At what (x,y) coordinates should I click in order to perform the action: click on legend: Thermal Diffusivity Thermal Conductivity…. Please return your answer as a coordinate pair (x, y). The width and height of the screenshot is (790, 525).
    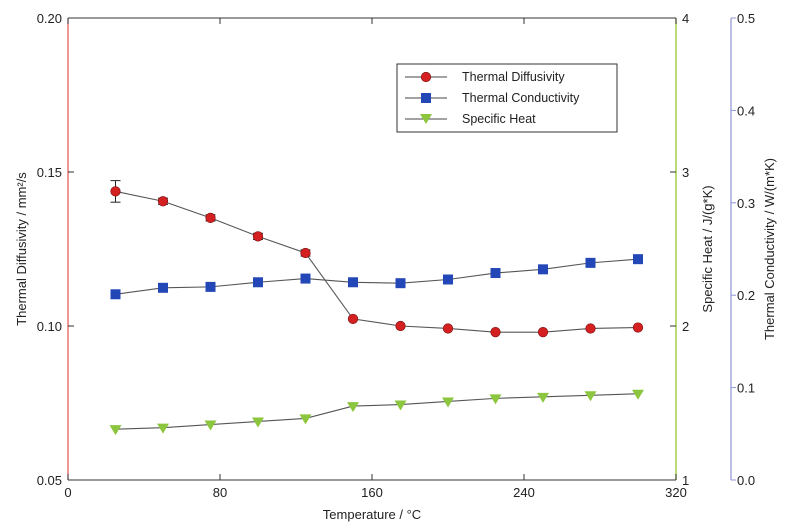
    Looking at the image, I should click on (507, 98).